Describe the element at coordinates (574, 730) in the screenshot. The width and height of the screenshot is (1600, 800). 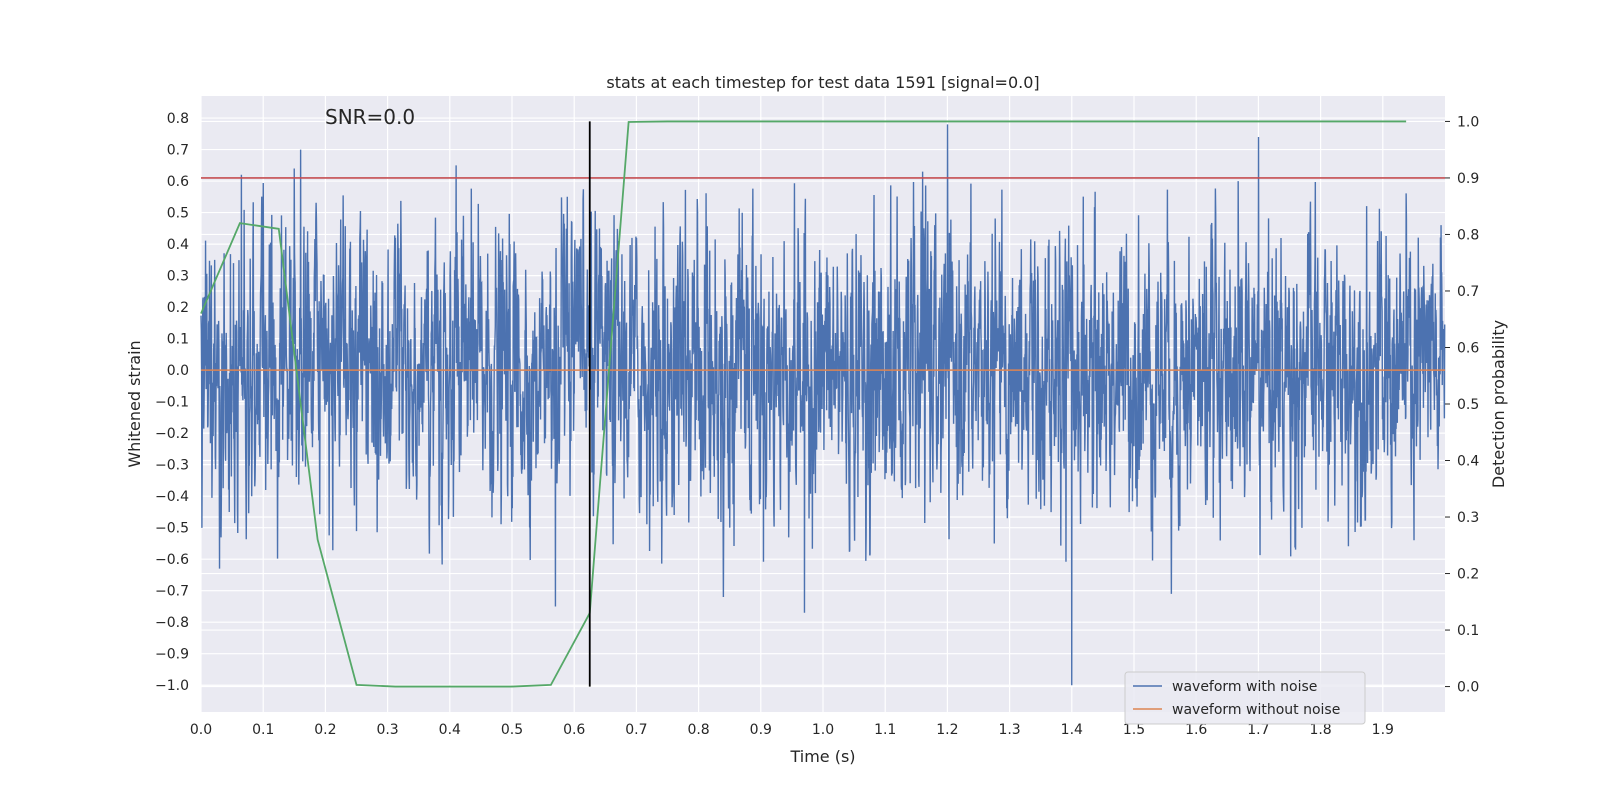
I see `x-tick-label: 0.6` at that location.